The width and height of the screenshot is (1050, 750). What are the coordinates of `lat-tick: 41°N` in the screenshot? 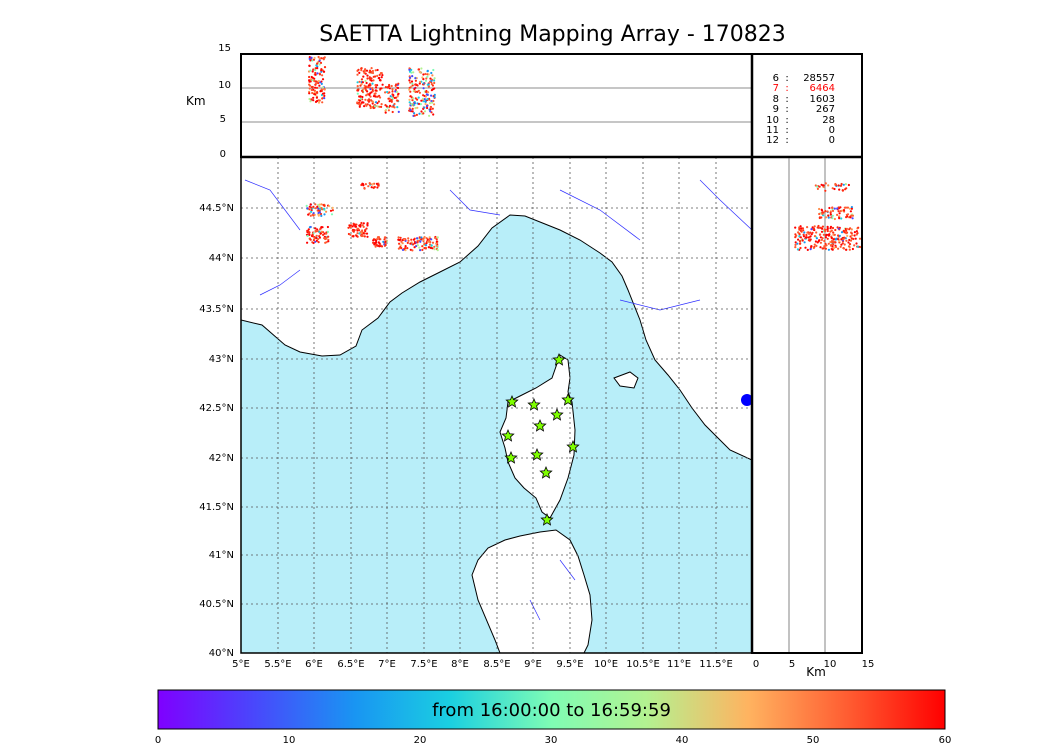 It's located at (221, 555).